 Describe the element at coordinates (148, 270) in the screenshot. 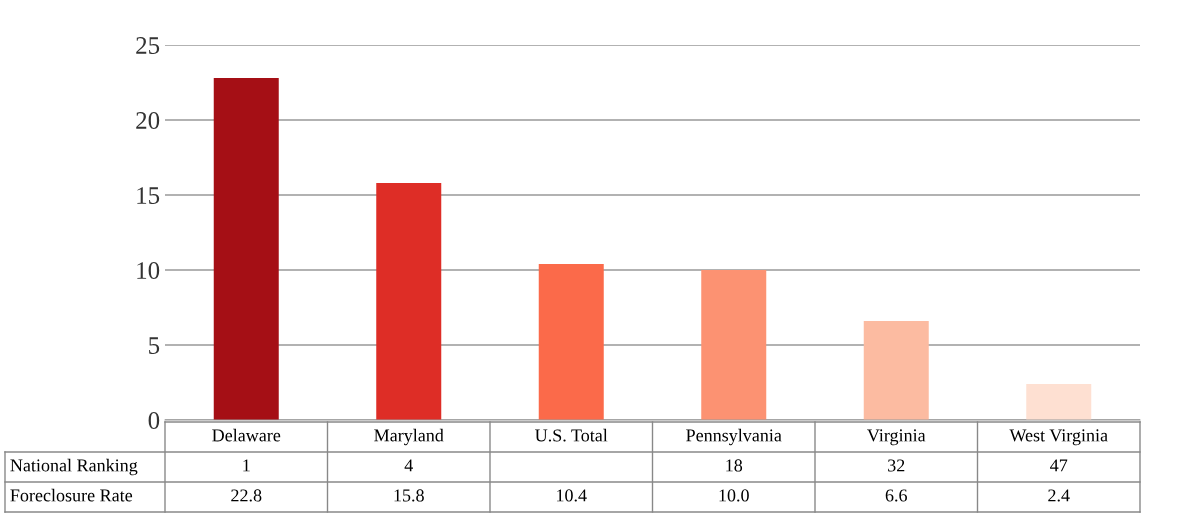

I see `y-tick-label: 10` at that location.